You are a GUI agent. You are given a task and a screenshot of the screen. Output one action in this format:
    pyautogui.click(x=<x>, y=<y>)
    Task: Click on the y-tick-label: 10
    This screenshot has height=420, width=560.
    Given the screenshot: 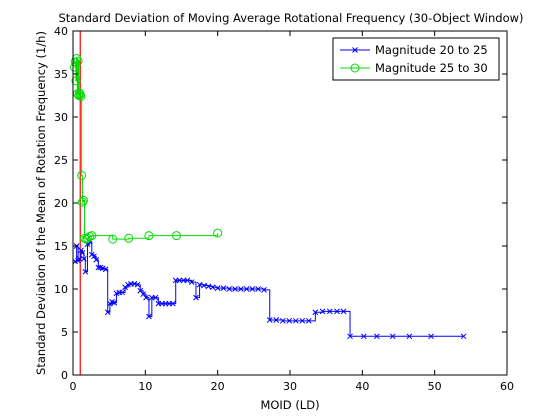 What is the action you would take?
    pyautogui.click(x=61, y=289)
    